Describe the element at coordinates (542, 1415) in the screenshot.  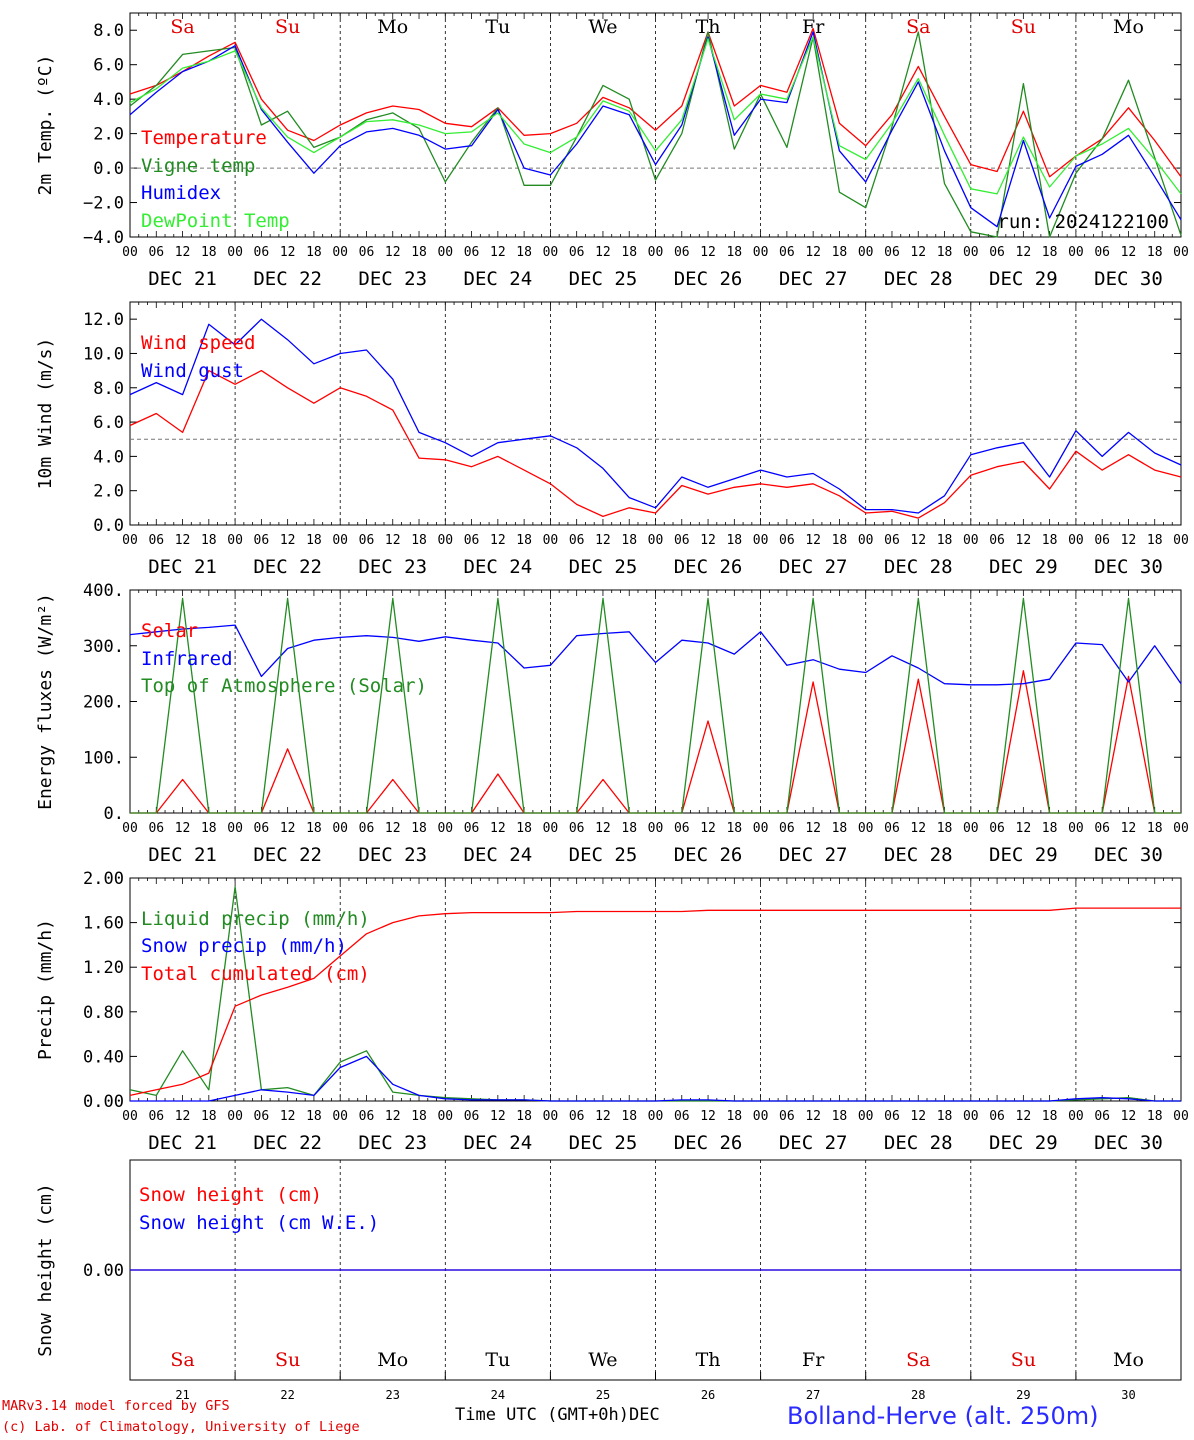
I see `x-axis-title: Time UTC (GMT+0h)` at that location.